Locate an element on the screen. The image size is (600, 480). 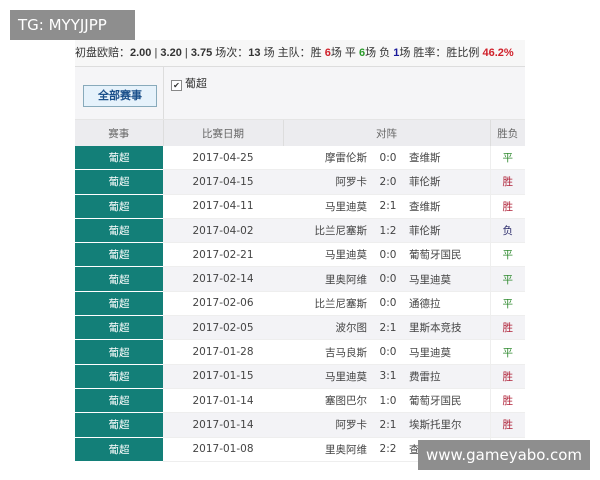
table-row: 葡超 2017-01-14 塞图巴尔 1:0 葡萄牙国民胜 is located at coordinates (300, 401).